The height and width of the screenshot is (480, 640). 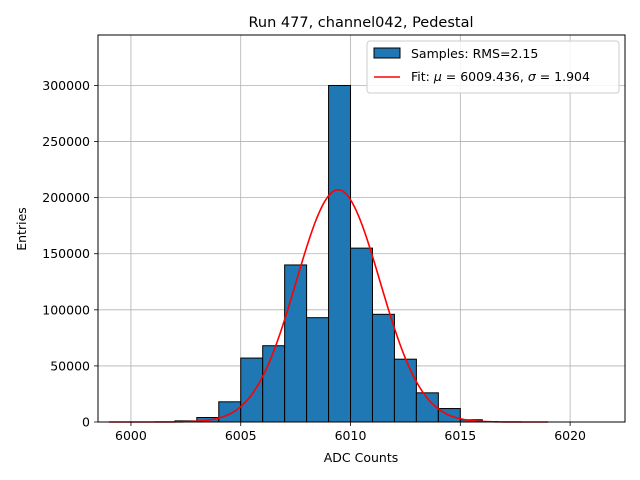 I want to click on x-tick-label: 6000, so click(x=131, y=435).